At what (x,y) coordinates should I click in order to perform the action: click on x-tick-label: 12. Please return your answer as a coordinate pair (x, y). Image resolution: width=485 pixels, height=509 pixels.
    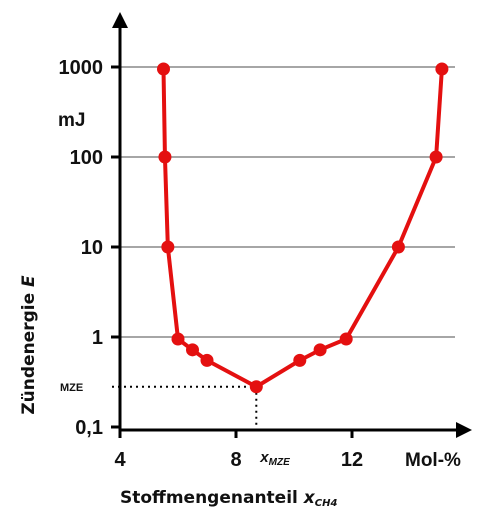
    Looking at the image, I should click on (352, 460).